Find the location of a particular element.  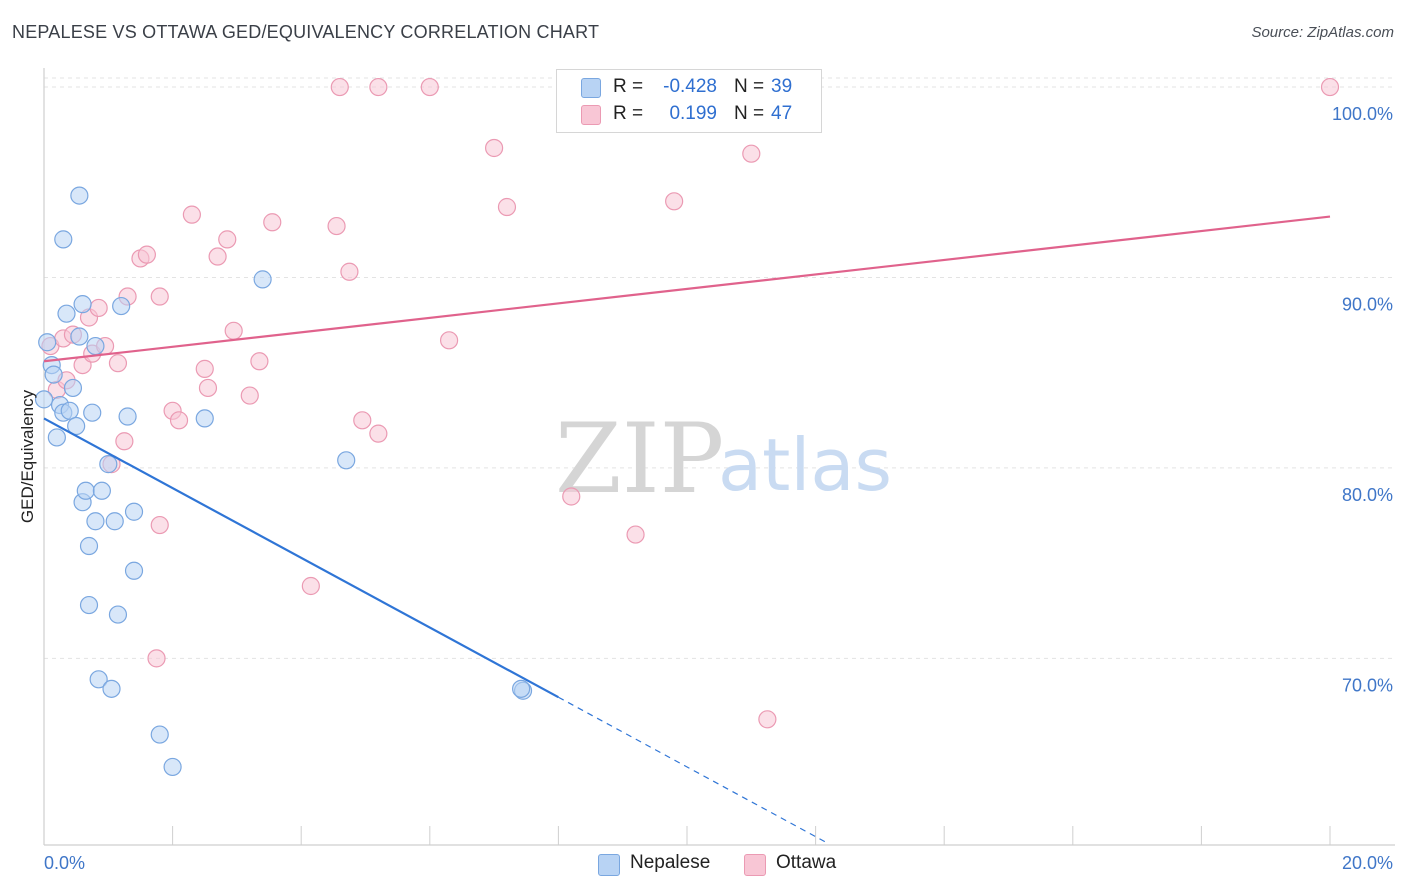

y-tick-label: 90.0% is located at coordinates (1367, 304).